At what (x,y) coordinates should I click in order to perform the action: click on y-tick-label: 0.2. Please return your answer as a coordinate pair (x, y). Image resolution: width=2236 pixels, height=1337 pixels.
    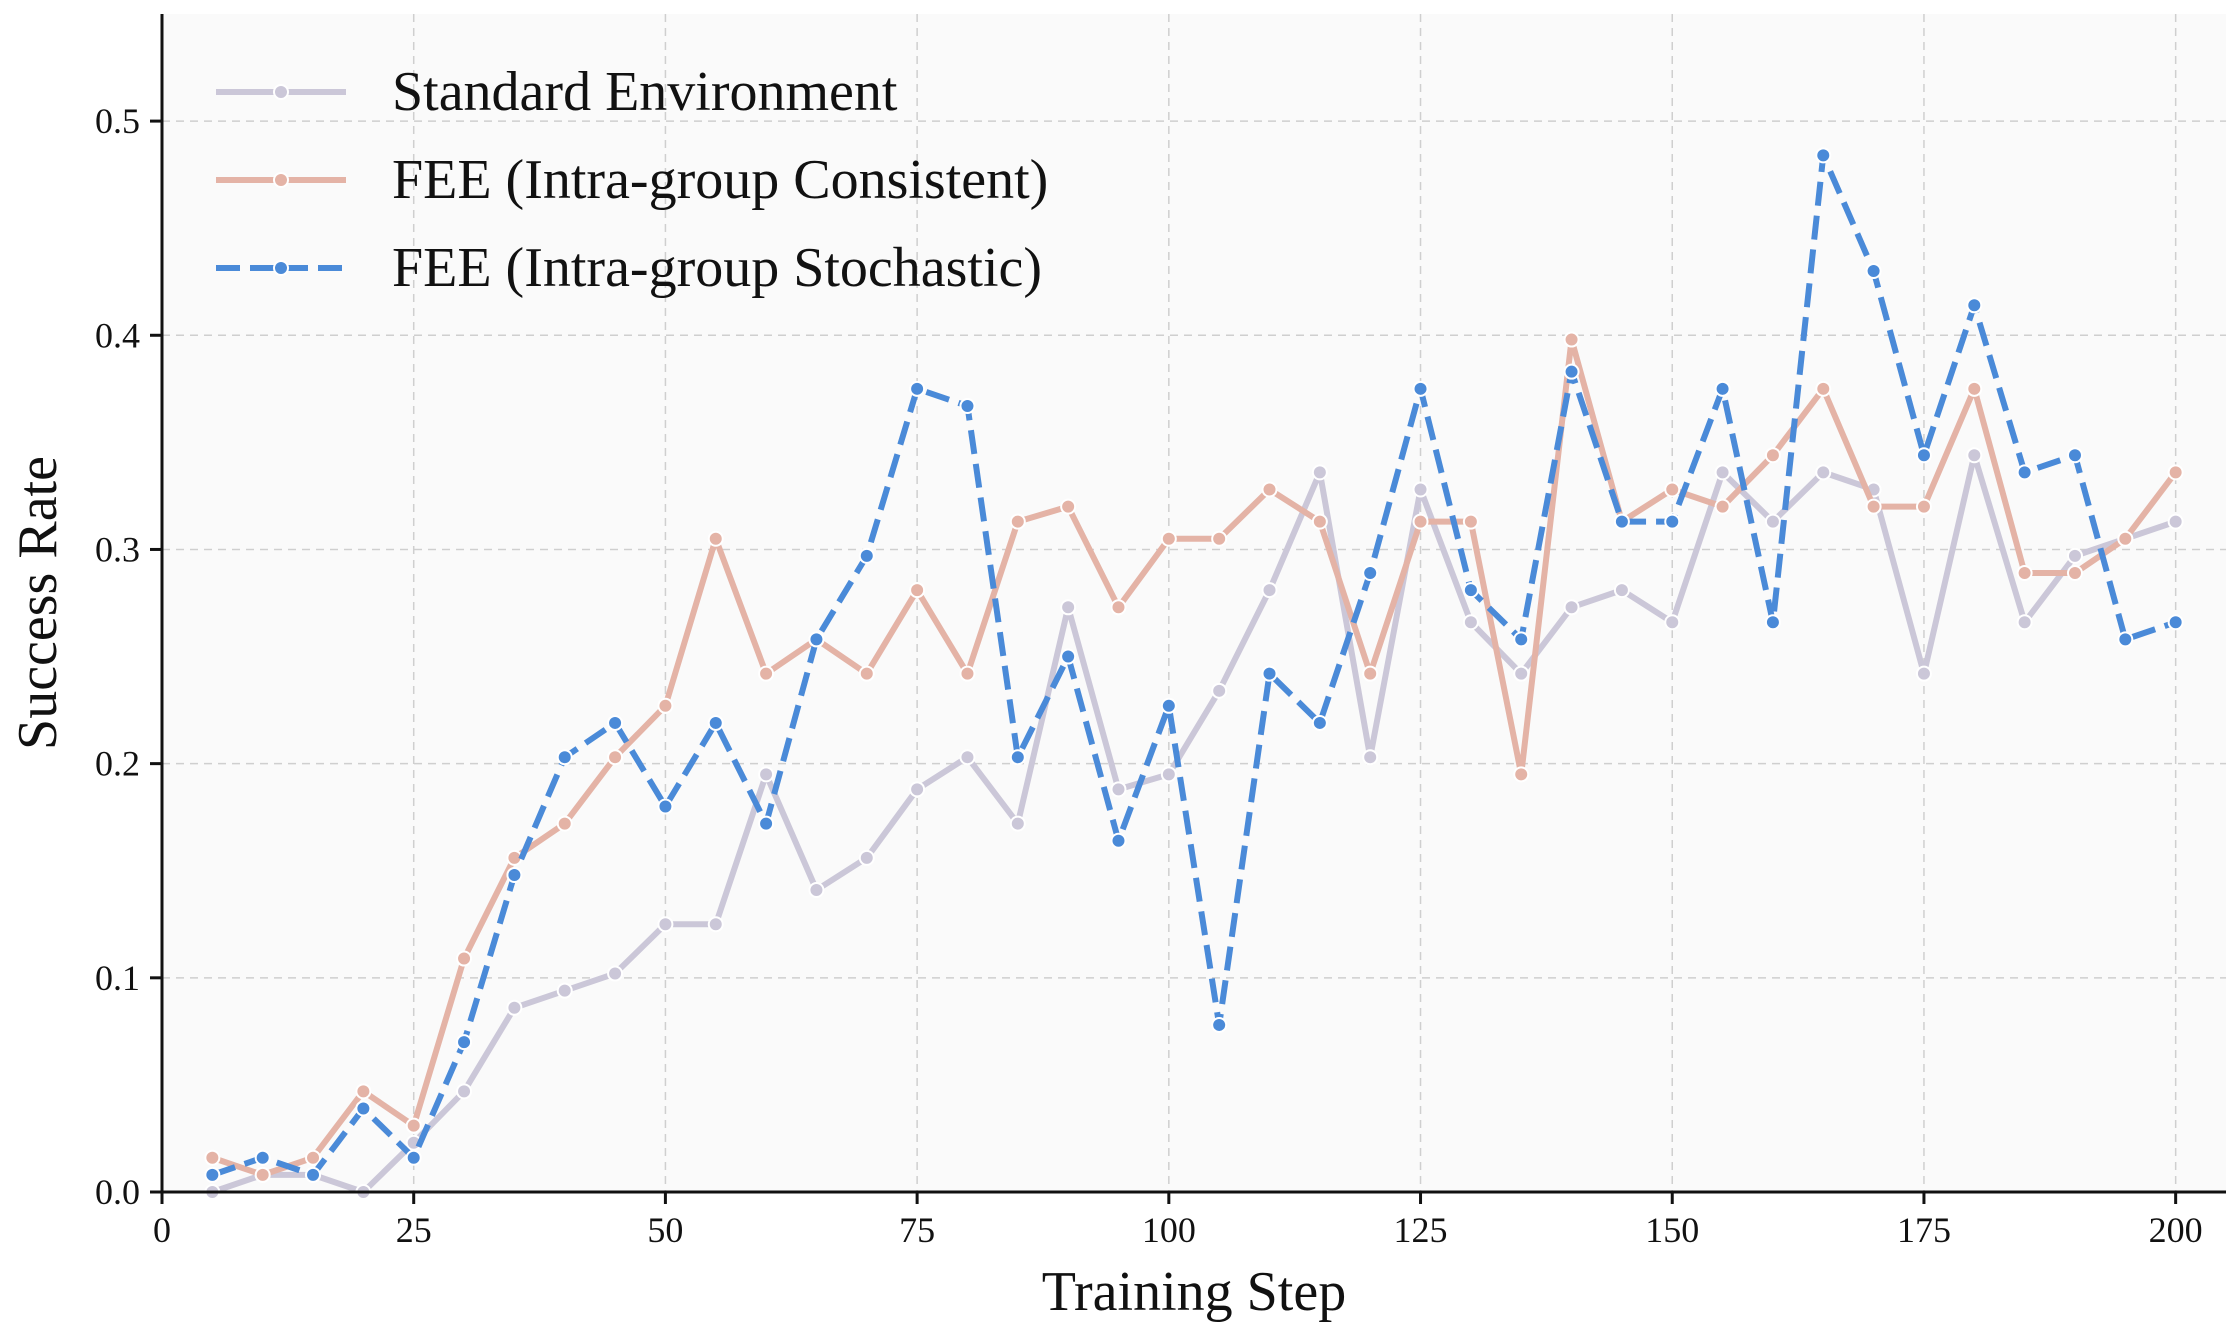
    Looking at the image, I should click on (117, 764).